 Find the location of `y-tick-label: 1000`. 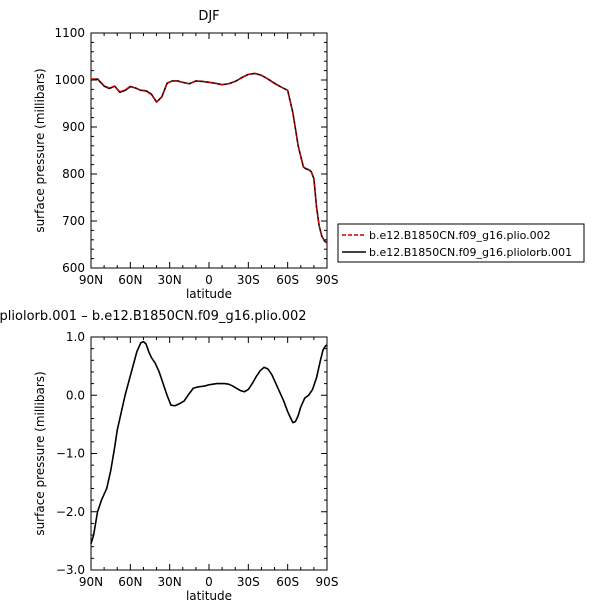

y-tick-label: 1000 is located at coordinates (69, 80).